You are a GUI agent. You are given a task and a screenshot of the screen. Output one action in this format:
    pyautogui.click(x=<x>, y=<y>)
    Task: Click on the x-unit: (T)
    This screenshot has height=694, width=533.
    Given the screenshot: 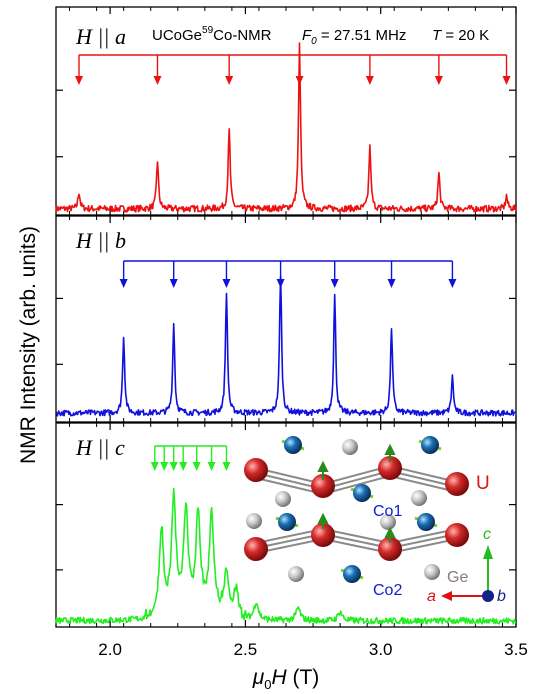 What is the action you would take?
    pyautogui.click(x=303, y=677)
    